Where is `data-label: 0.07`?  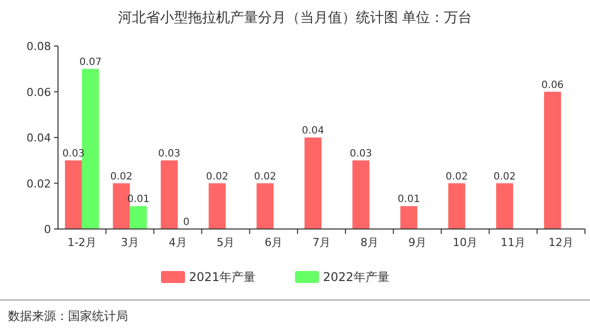 data-label: 0.07 is located at coordinates (90, 62).